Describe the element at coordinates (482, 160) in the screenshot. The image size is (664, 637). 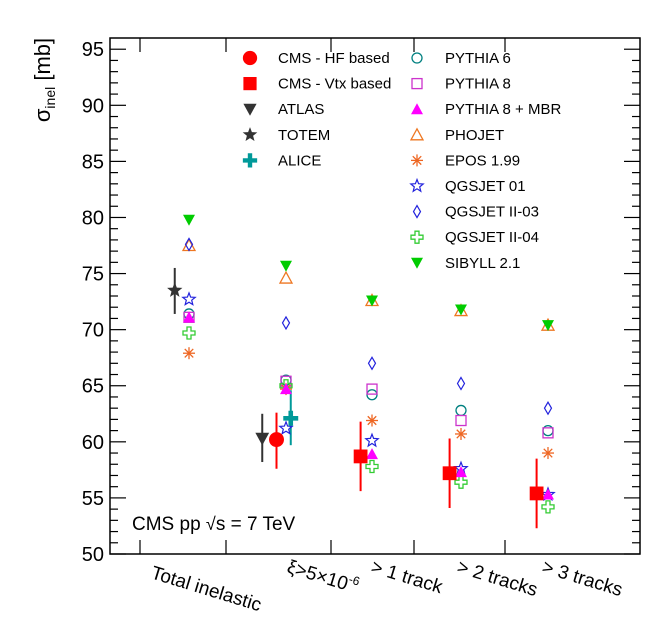
I see `legend-label: EPOS 1.99` at that location.